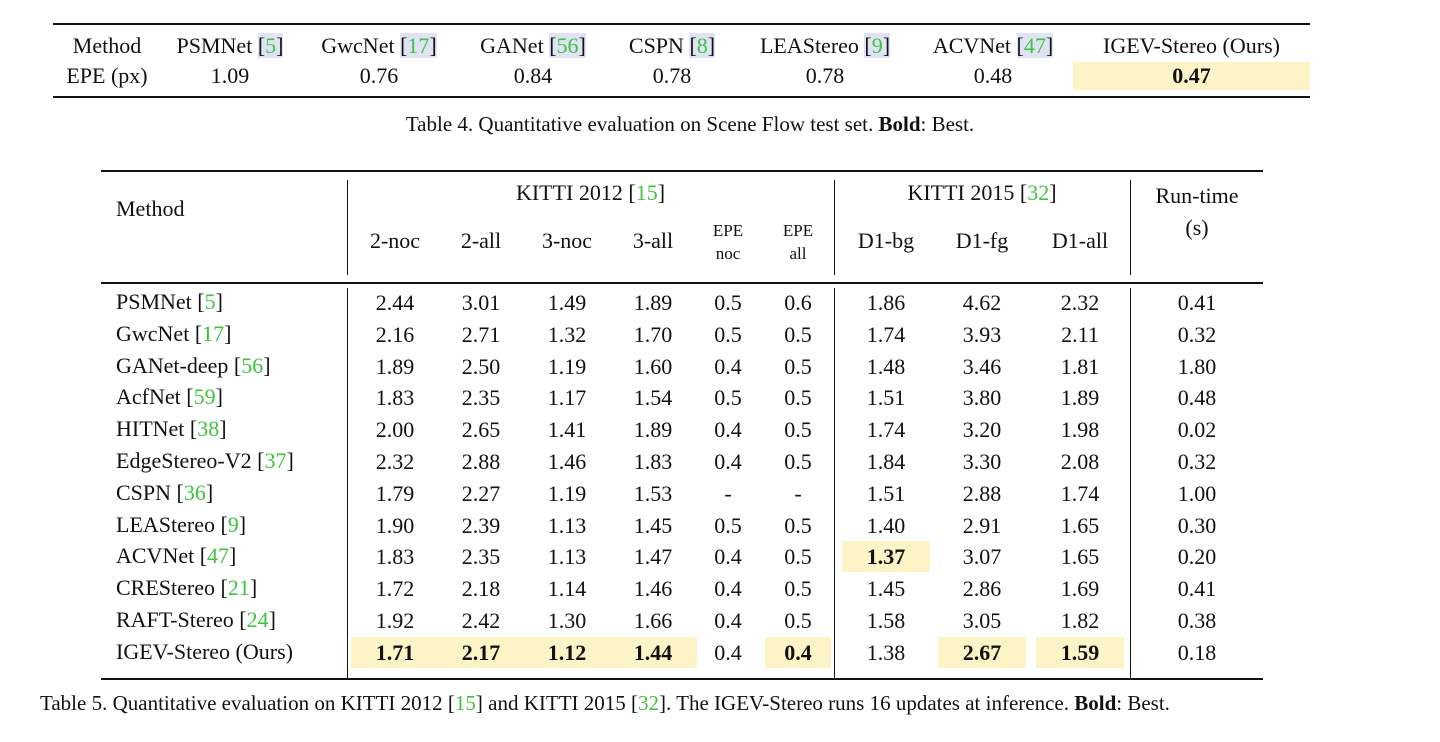 The width and height of the screenshot is (1440, 742). I want to click on table5-col-header-2noc: 2-noc, so click(395, 240).